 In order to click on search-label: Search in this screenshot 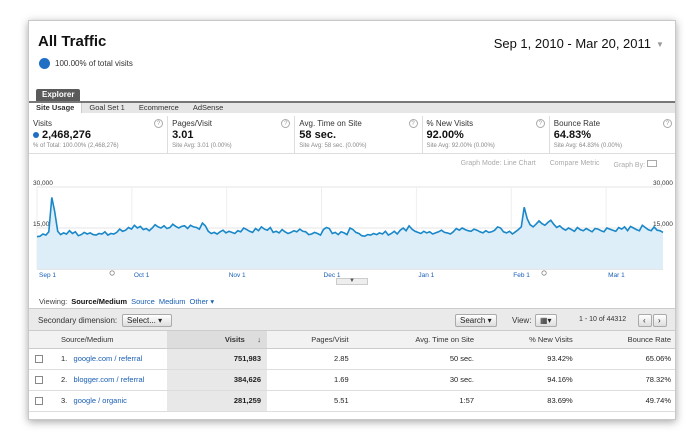, I will do `click(473, 320)`.